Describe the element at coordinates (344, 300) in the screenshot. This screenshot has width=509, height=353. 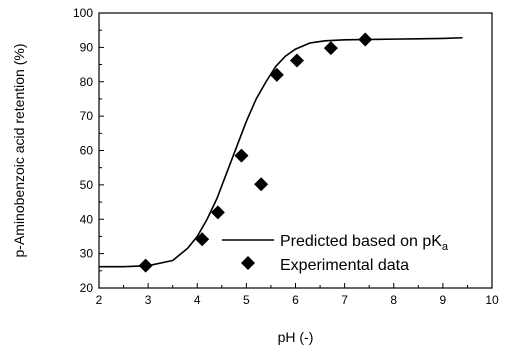
I see `x-tick-label: 7` at that location.